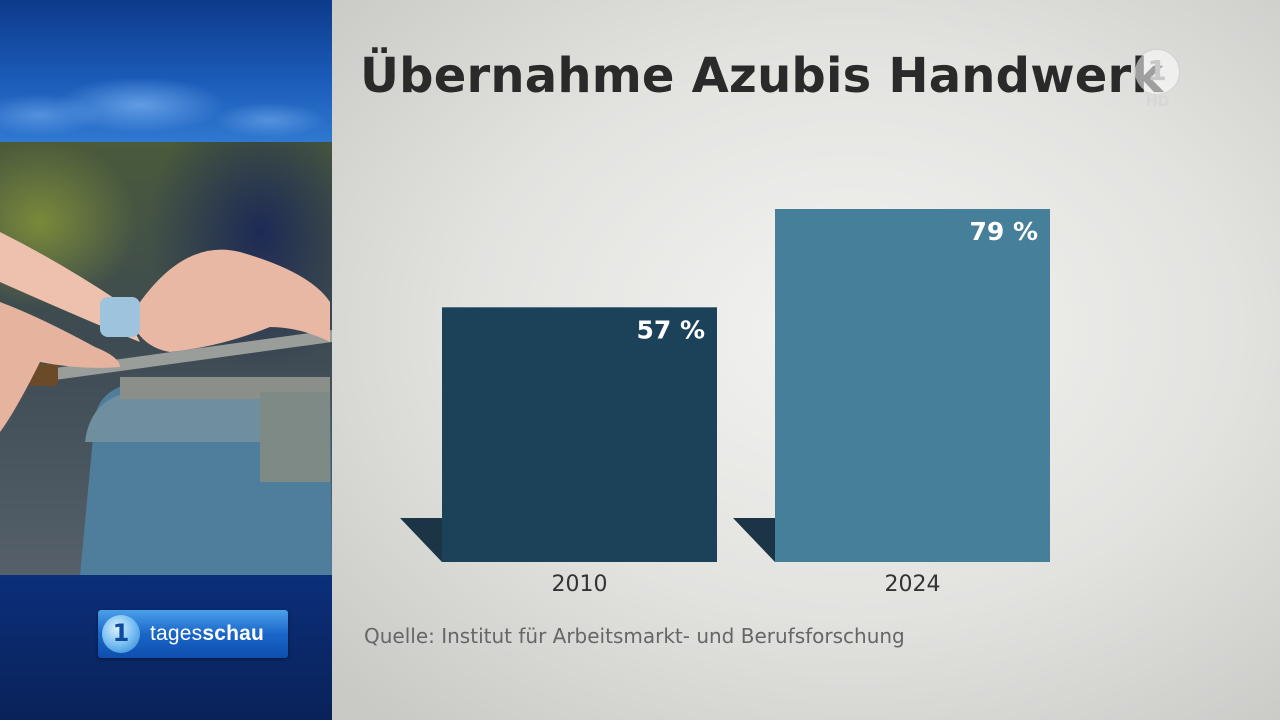 The height and width of the screenshot is (720, 1280). What do you see at coordinates (580, 584) in the screenshot?
I see `category-label-2010: 2010` at bounding box center [580, 584].